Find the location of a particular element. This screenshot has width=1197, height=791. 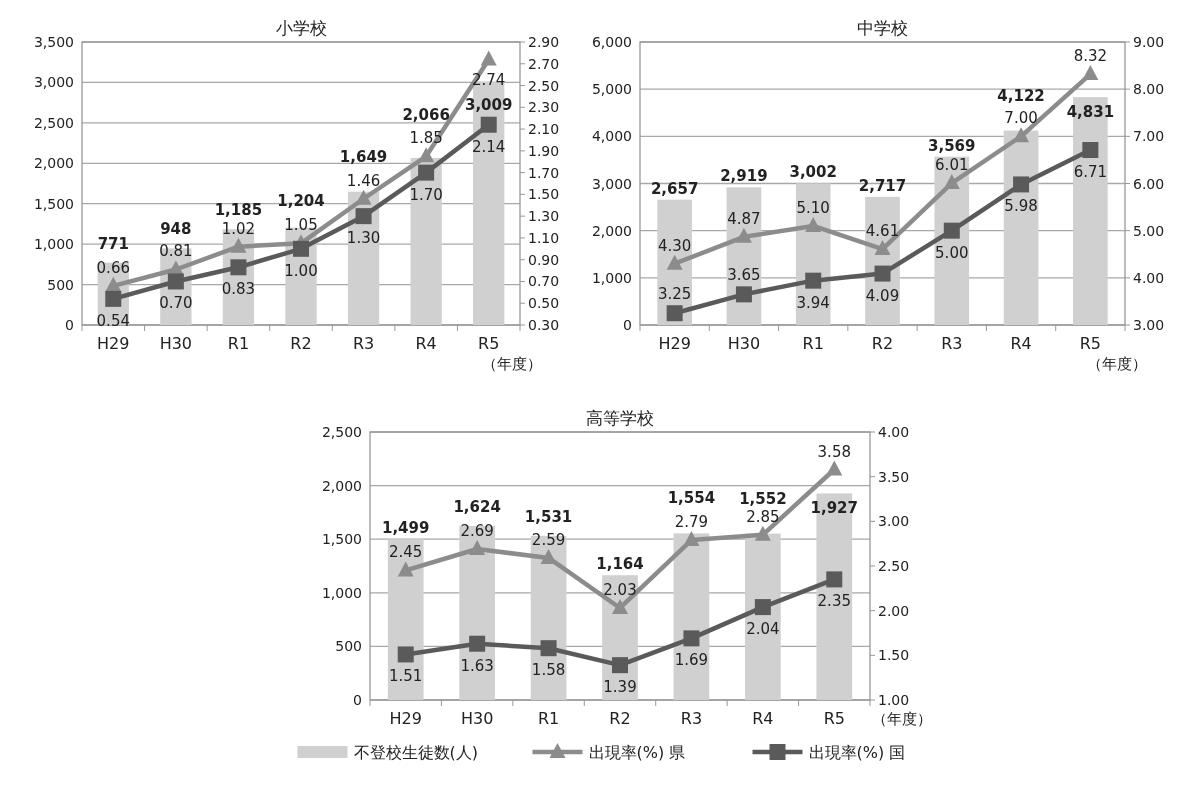

data-label: 2.03 is located at coordinates (620, 589).